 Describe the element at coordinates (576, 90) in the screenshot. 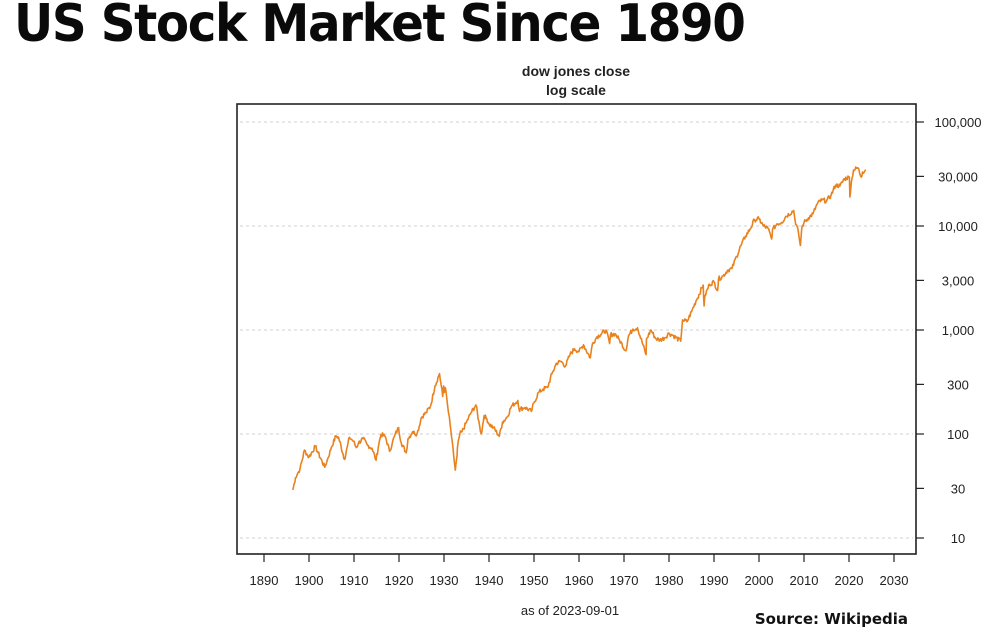

I see `chart-subtitle: log scale` at that location.